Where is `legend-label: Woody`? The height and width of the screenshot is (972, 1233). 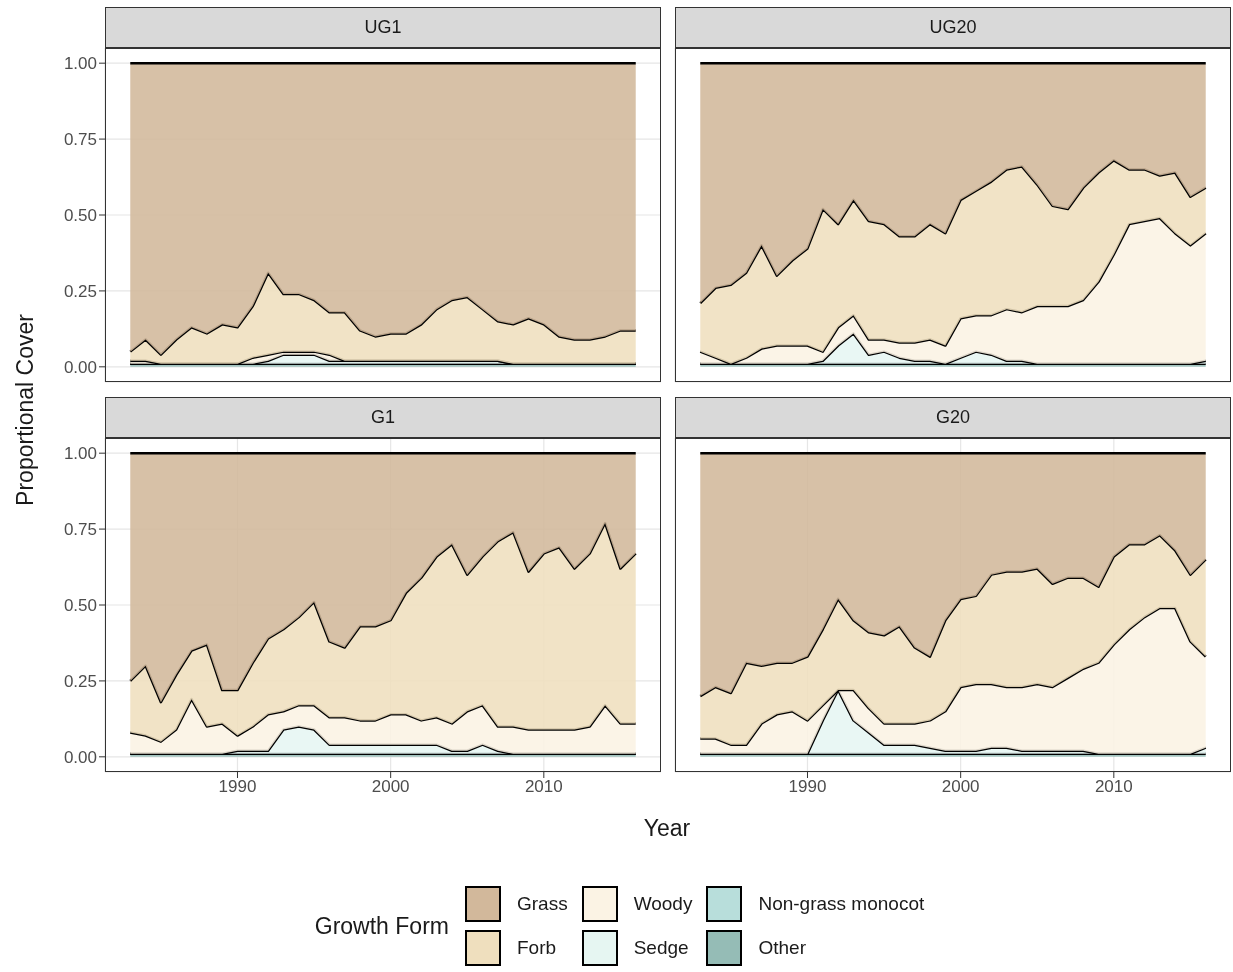 legend-label: Woody is located at coordinates (663, 904).